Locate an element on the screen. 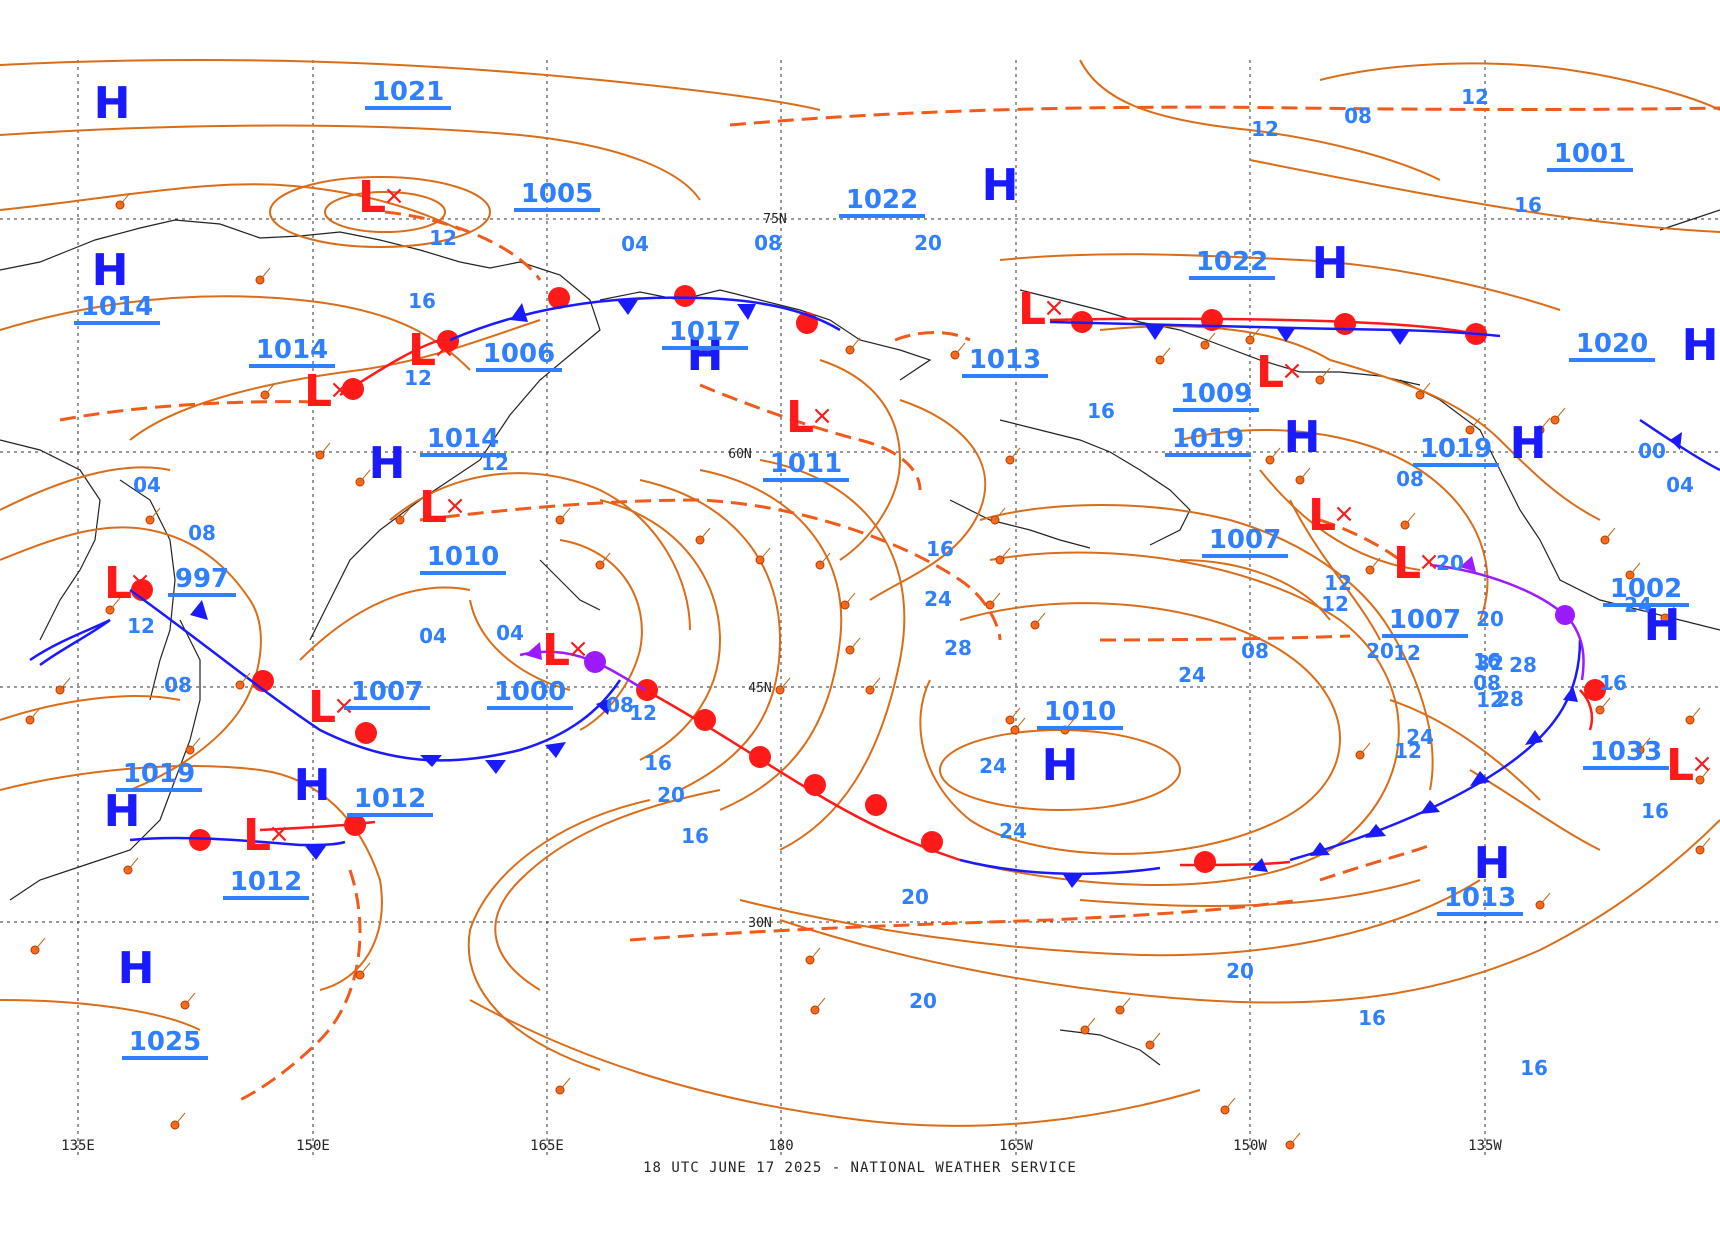 The image size is (1720, 1260). center-pressure-label: 1012 is located at coordinates (266, 882).